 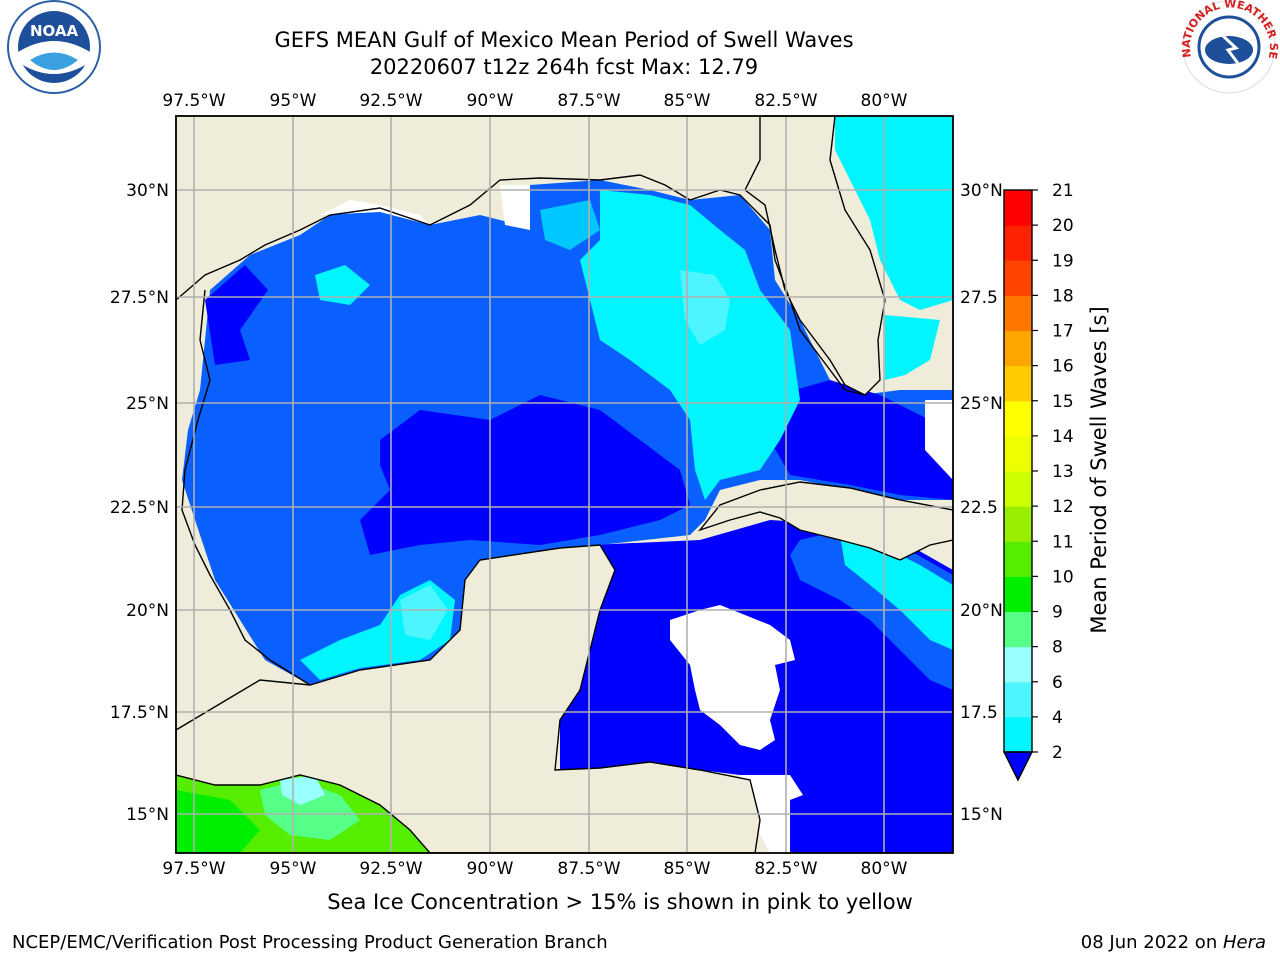 I want to click on us-coastline, so click(x=521, y=285).